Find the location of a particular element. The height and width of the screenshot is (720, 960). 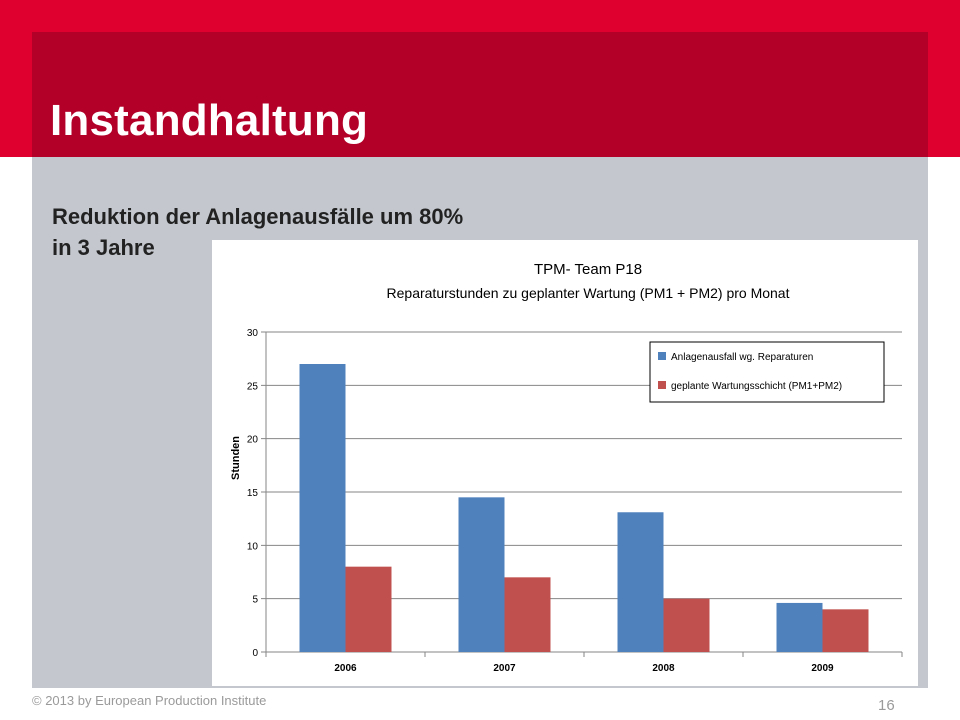

legend-label: geplante Wartungsschicht (PM1+PM2) is located at coordinates (756, 386).